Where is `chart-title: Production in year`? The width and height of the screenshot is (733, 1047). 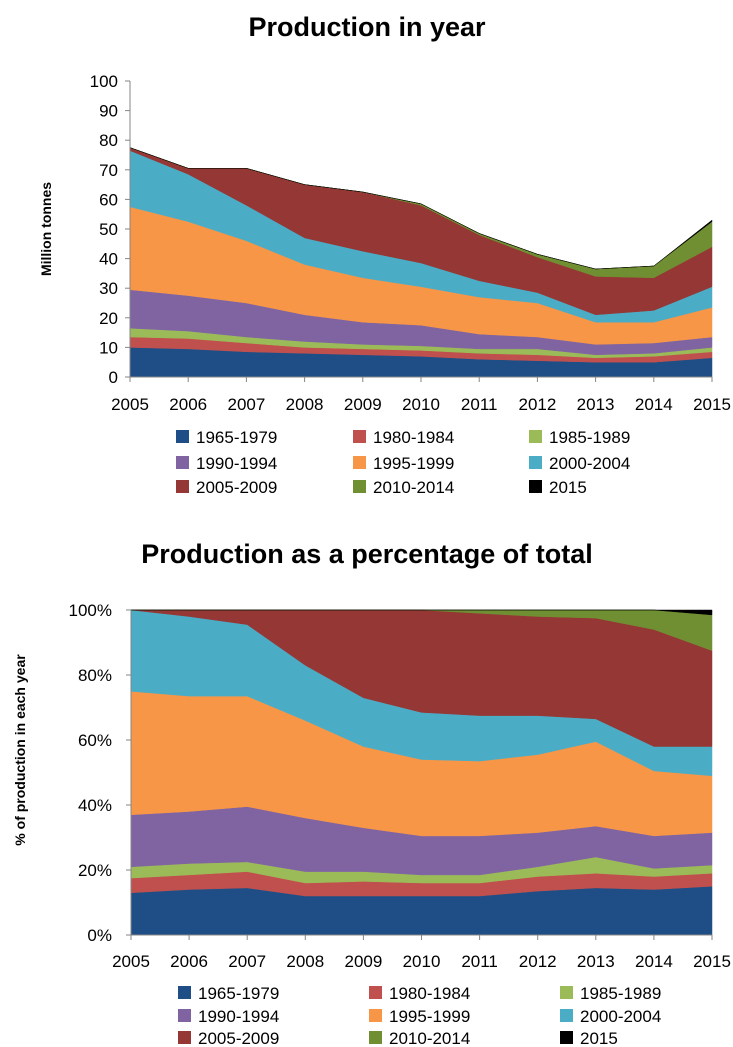 chart-title: Production in year is located at coordinates (367, 27).